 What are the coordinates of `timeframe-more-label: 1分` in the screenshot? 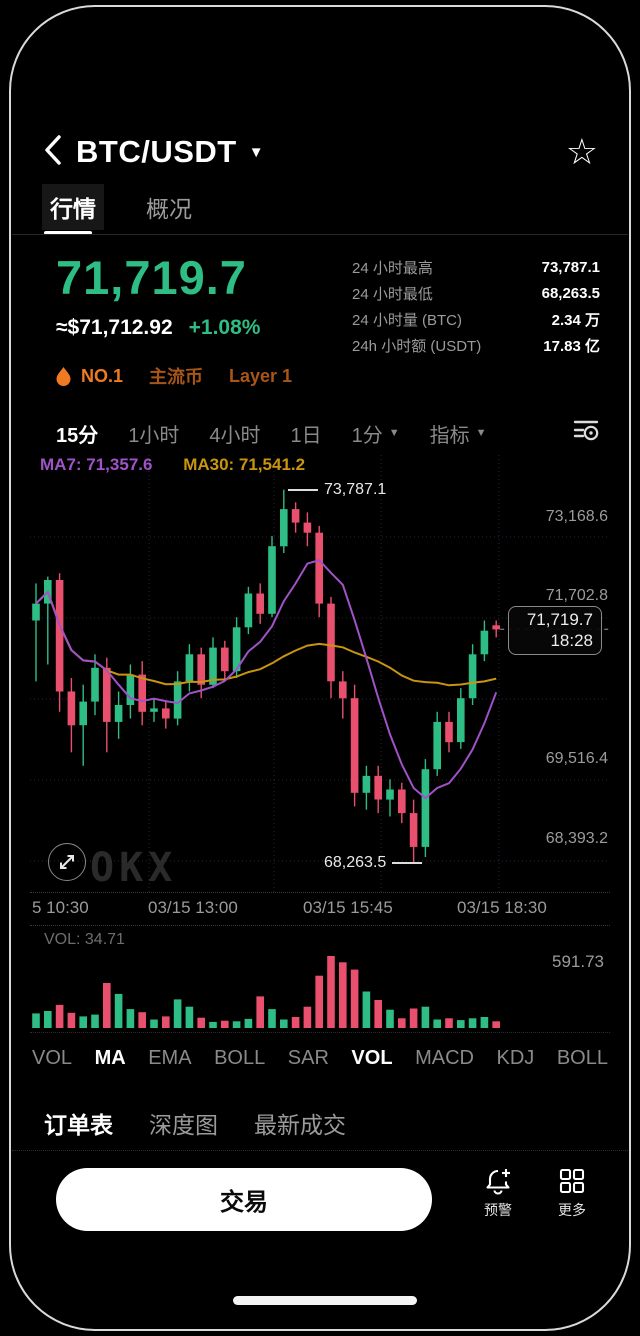 It's located at (367, 435).